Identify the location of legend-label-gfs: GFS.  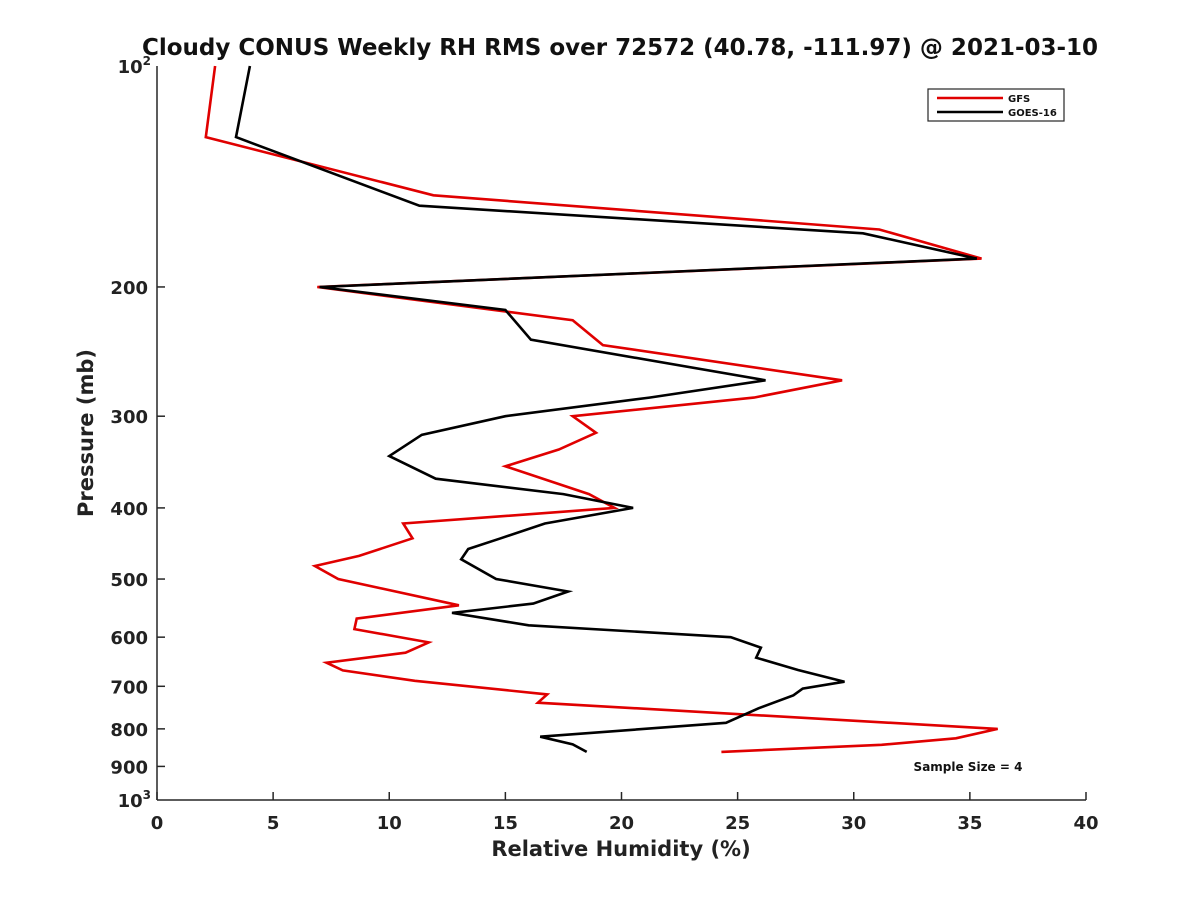
(1019, 99).